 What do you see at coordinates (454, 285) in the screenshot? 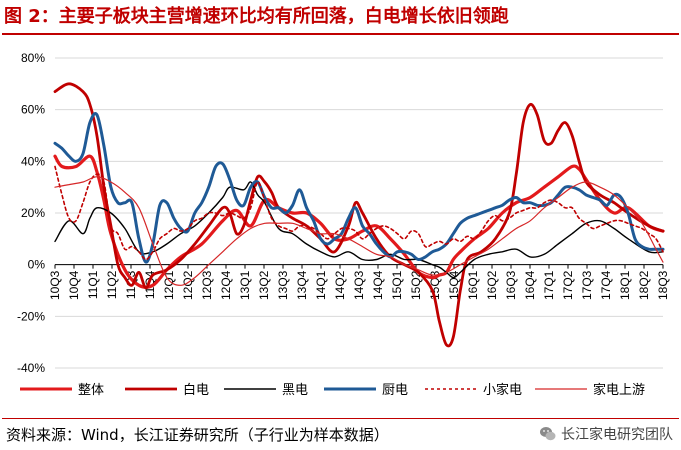
I see `x-tick-label: 15Q4` at bounding box center [454, 285].